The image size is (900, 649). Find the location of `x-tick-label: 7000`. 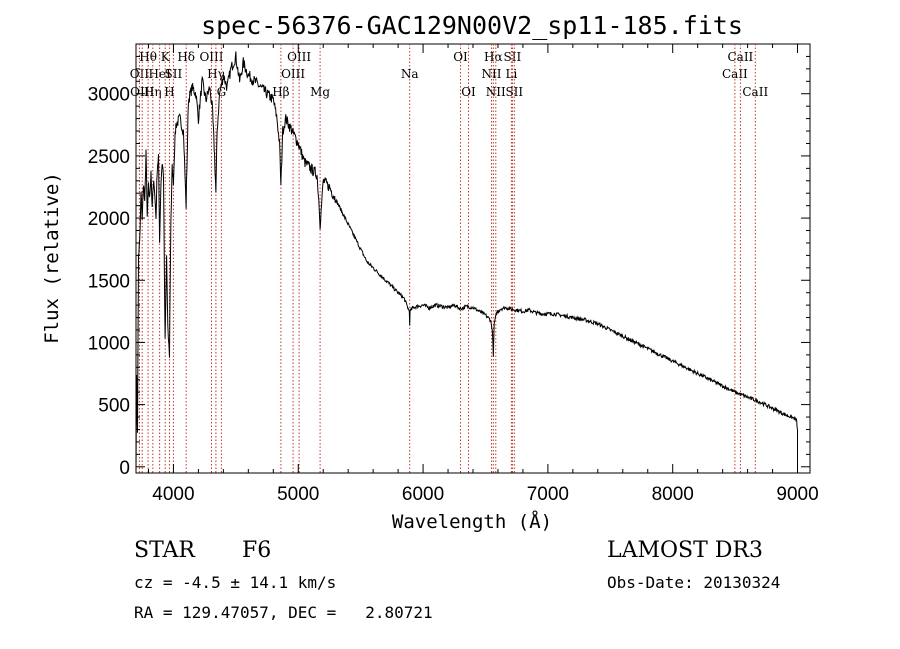

x-tick-label: 7000 is located at coordinates (548, 494).